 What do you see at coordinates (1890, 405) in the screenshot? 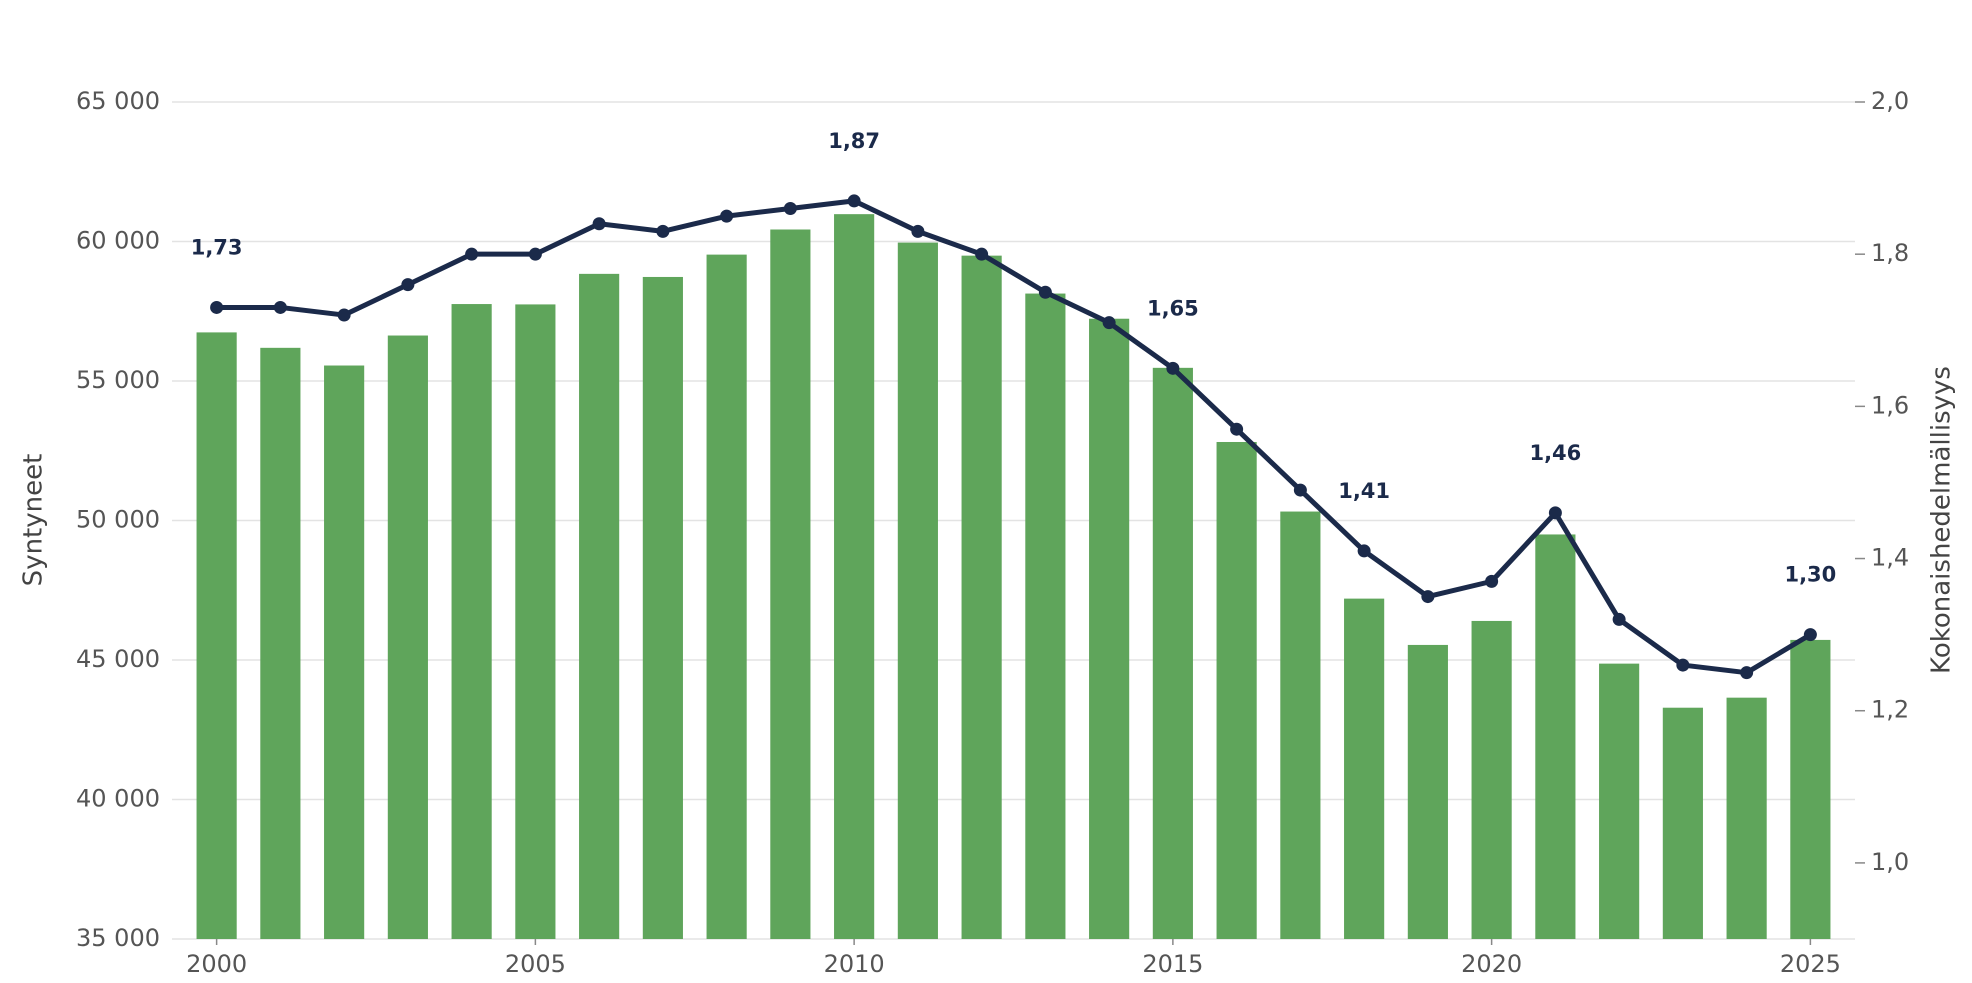
I see `y2-tick-label: 1,6` at bounding box center [1890, 405].